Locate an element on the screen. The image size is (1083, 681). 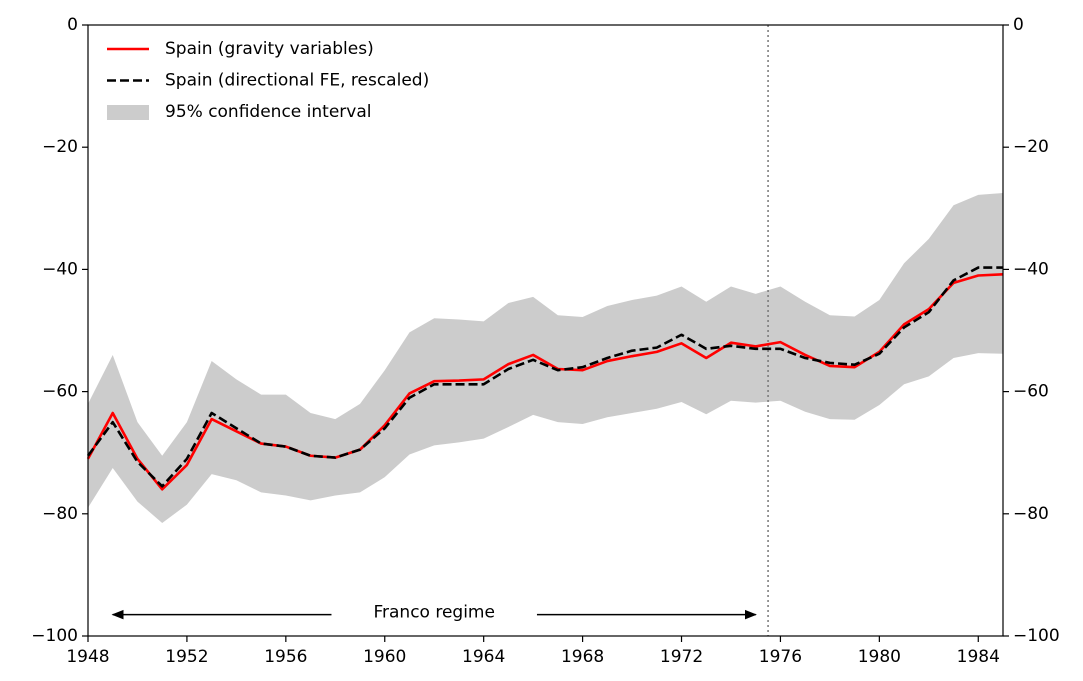
y2-tick-label: −80 is located at coordinates (1031, 514).